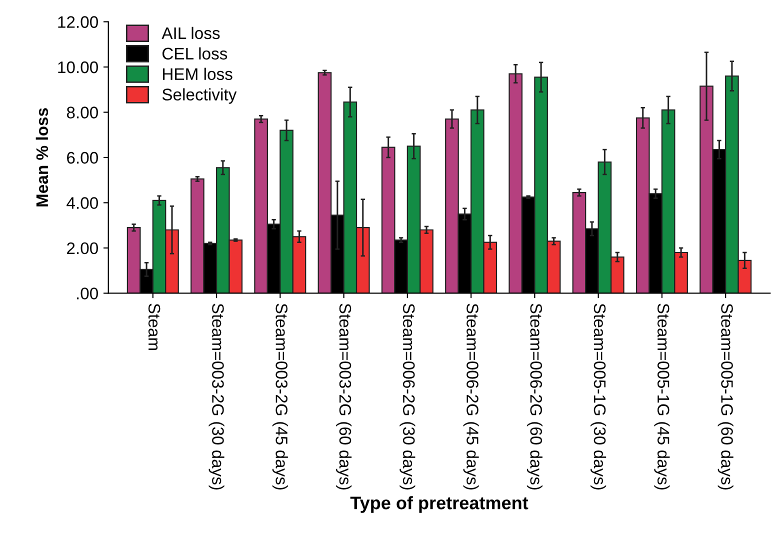 The image size is (774, 544). What do you see at coordinates (78, 67) in the screenshot?
I see `y-tick-label: 10.00` at bounding box center [78, 67].